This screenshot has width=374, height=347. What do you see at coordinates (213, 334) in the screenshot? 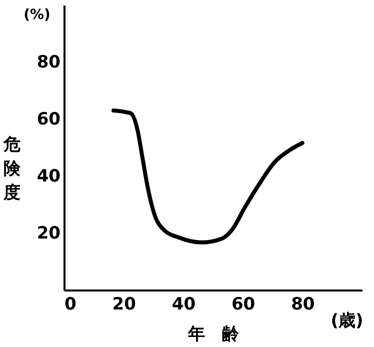
I see `x-axis-title: 年 齢` at bounding box center [213, 334].